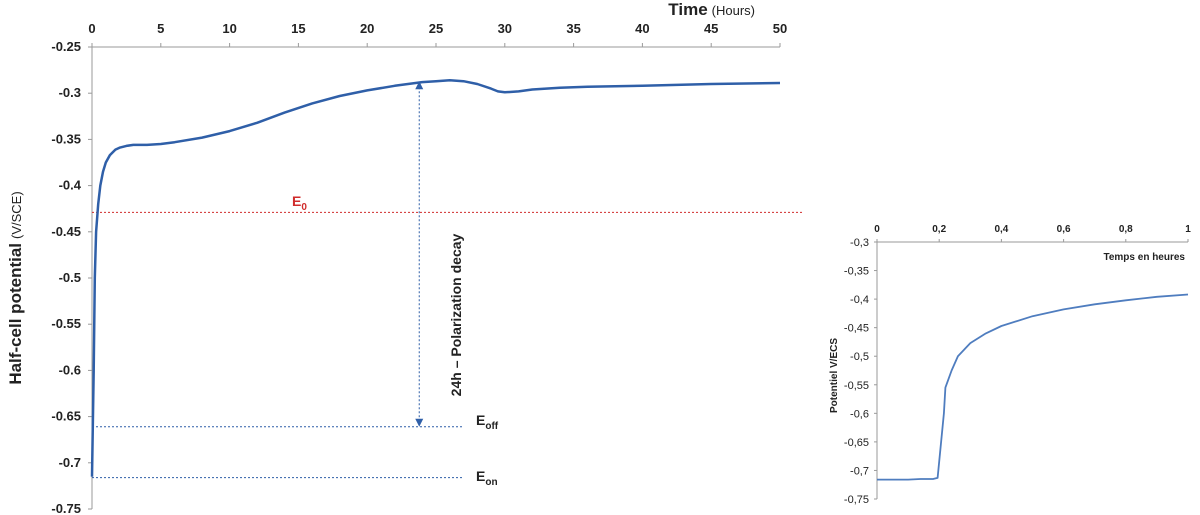 The image size is (1200, 515). Describe the element at coordinates (733, 10) in the screenshot. I see `x-axis-title-unit: (Hours)` at that location.